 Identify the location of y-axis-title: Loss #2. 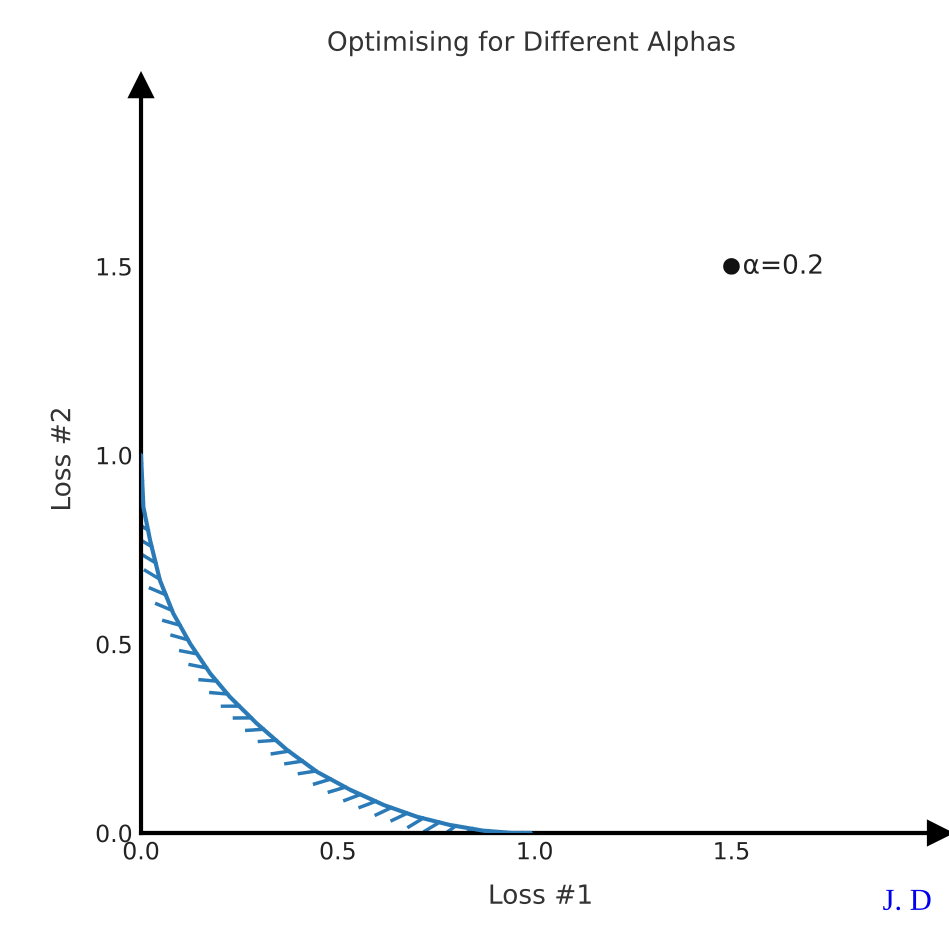
(60, 459).